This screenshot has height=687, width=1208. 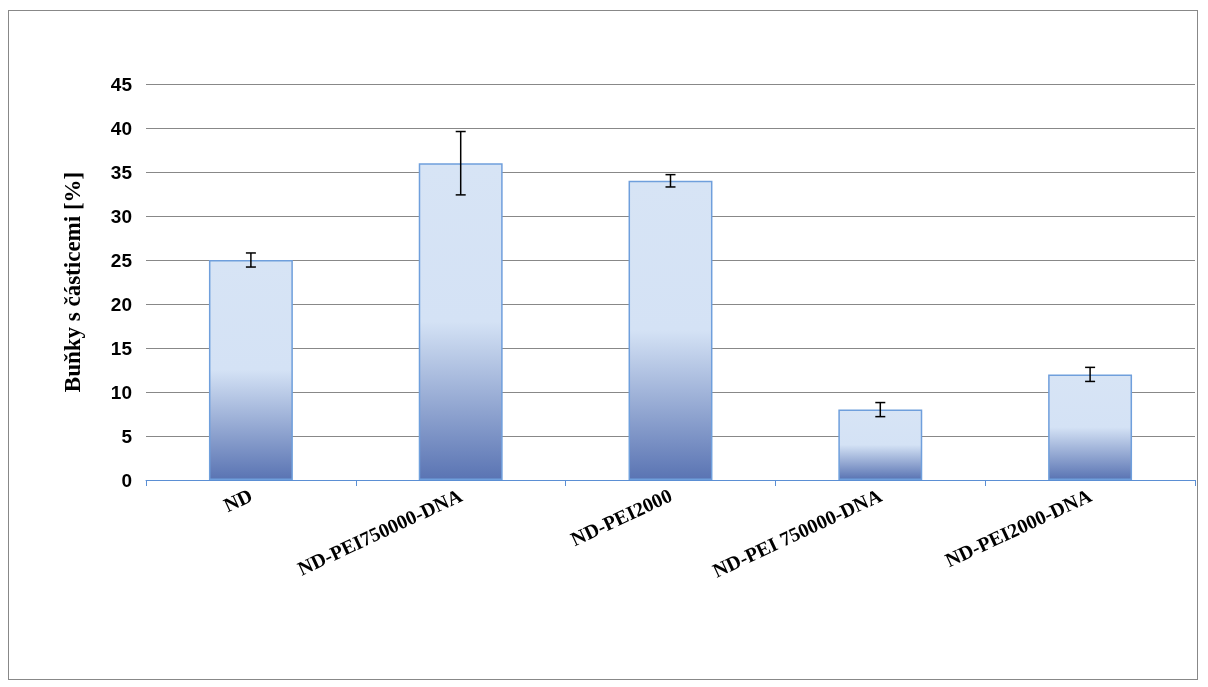 I want to click on y-axis-title: Buňky s částicemi [%], so click(x=72, y=282).